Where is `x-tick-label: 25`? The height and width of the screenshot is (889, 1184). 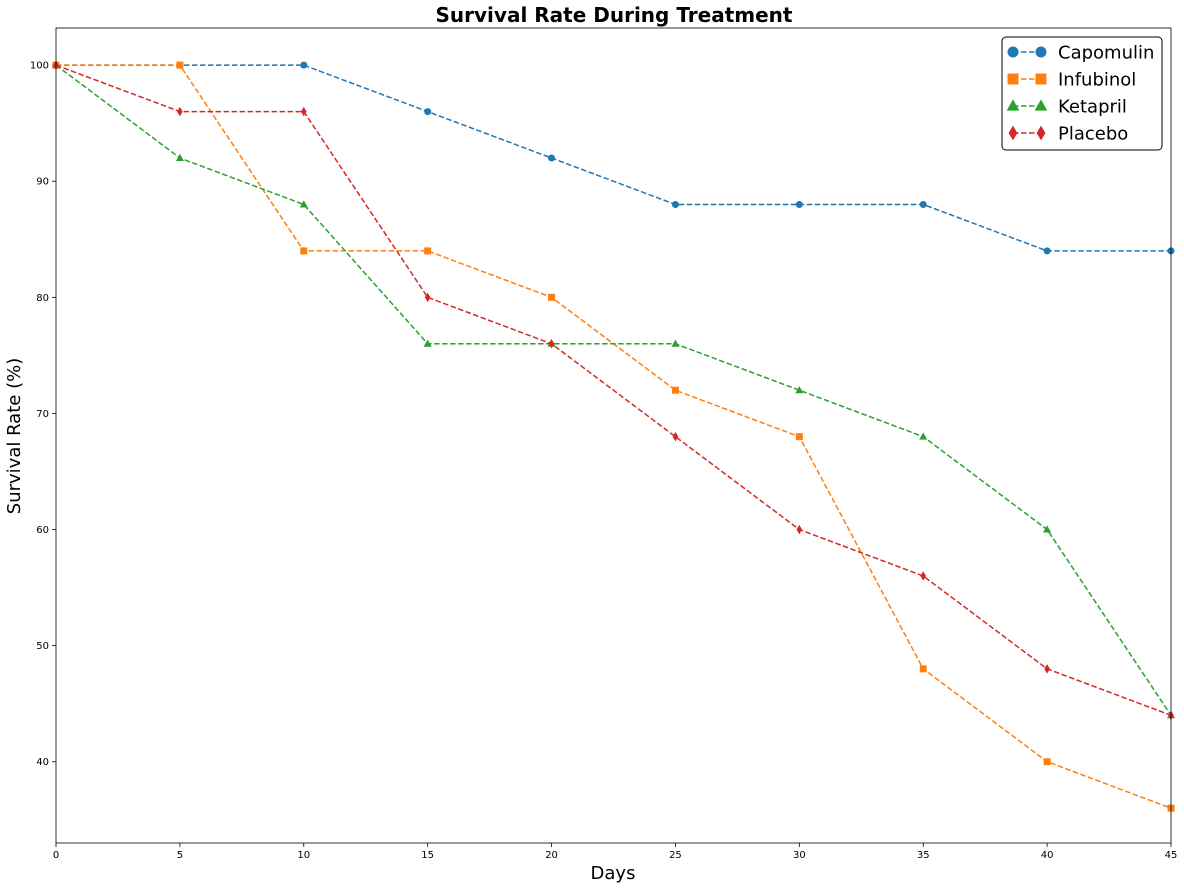
x-tick-label: 25 is located at coordinates (675, 855).